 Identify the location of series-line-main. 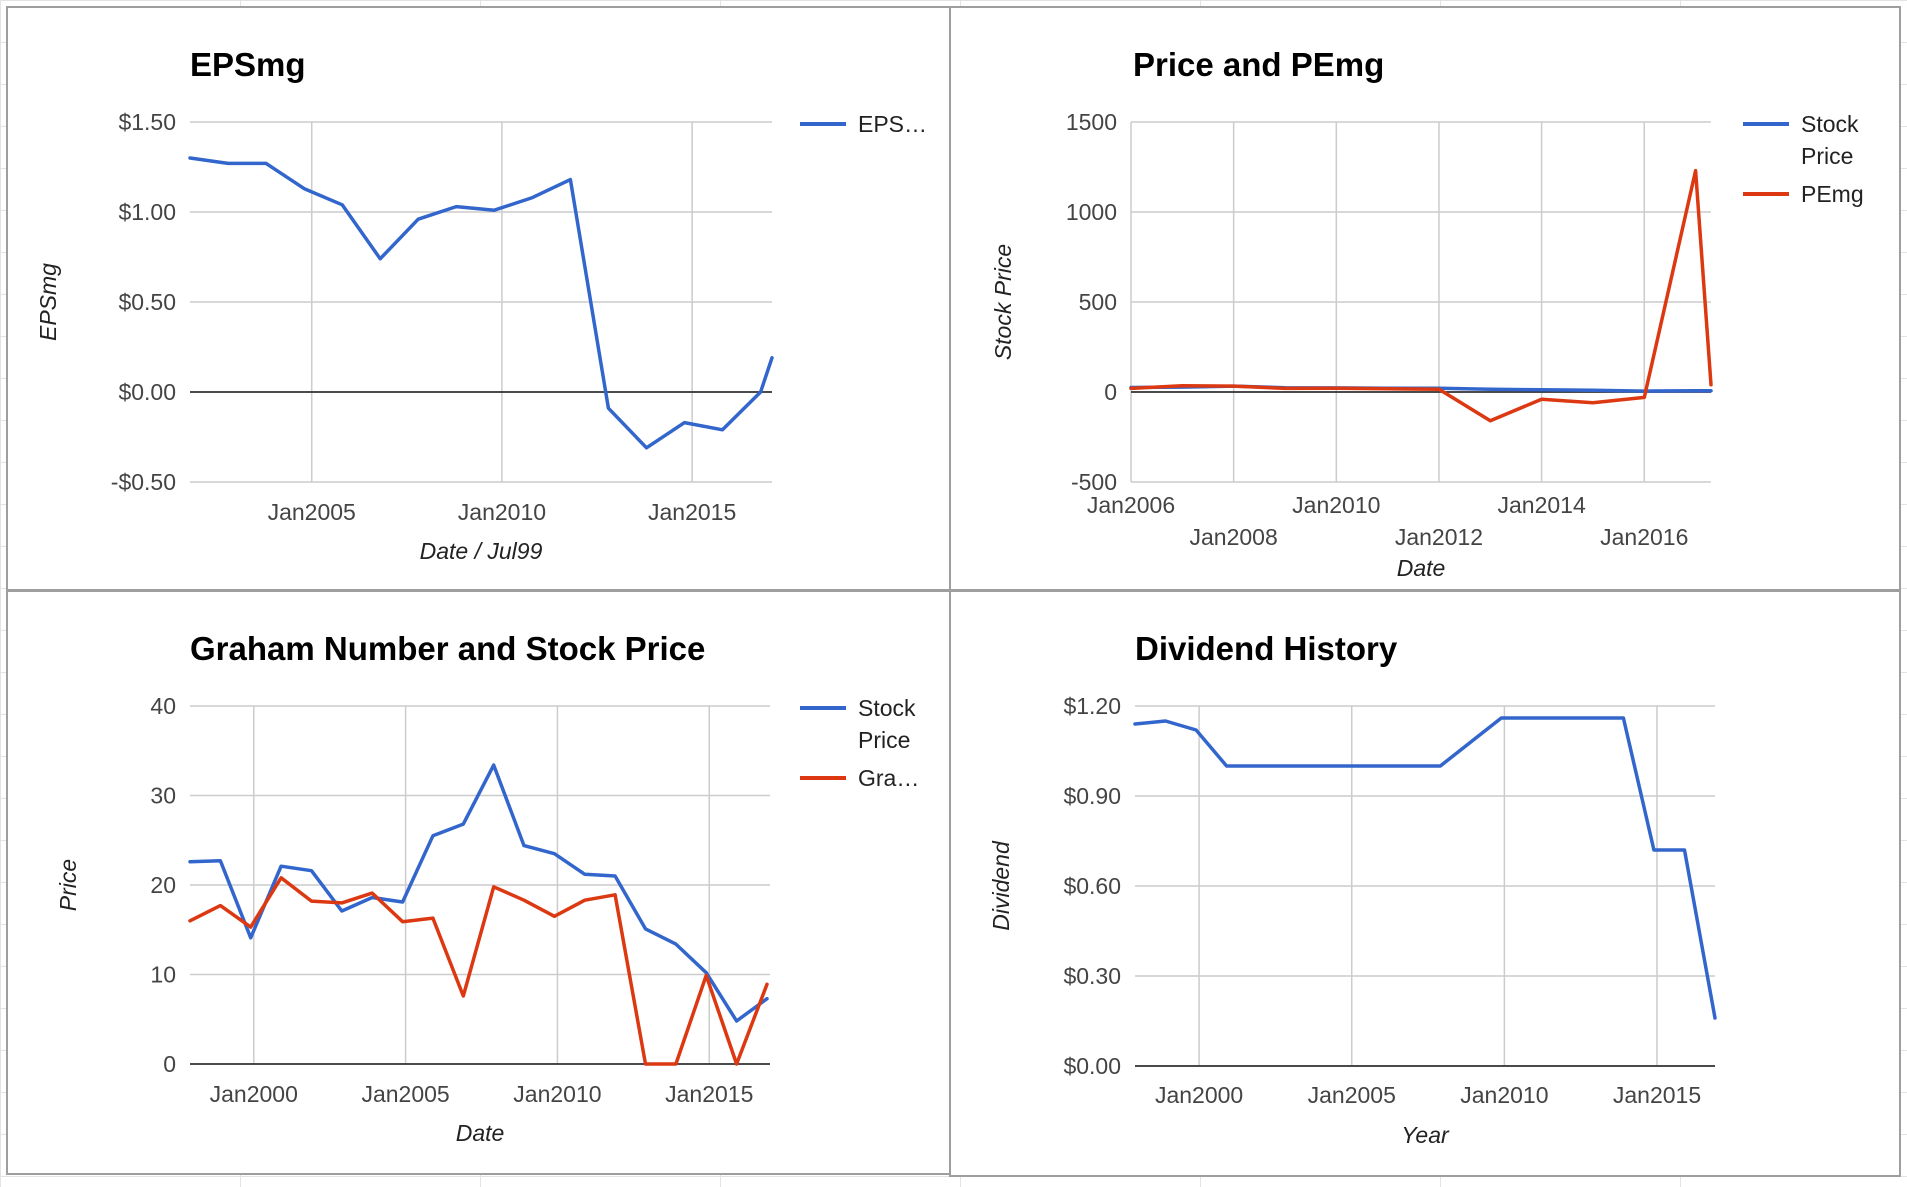
(1425, 868).